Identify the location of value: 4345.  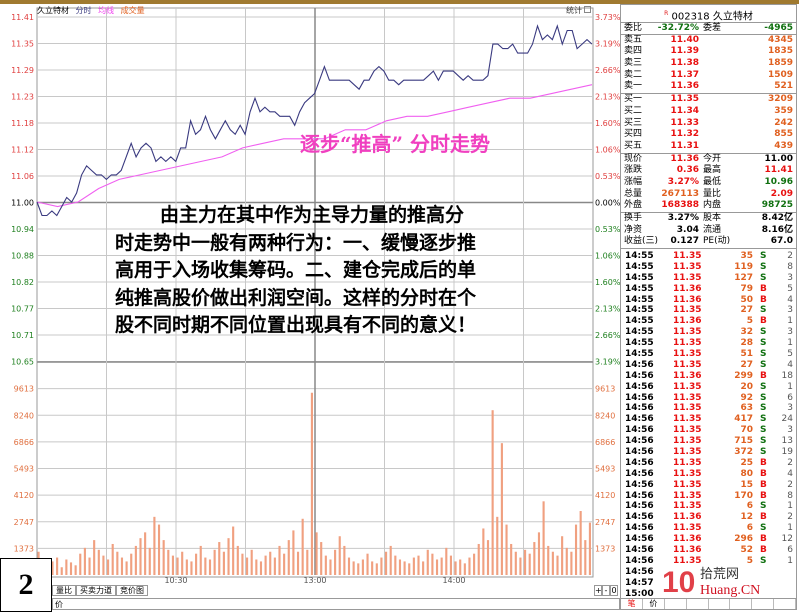
(780, 39).